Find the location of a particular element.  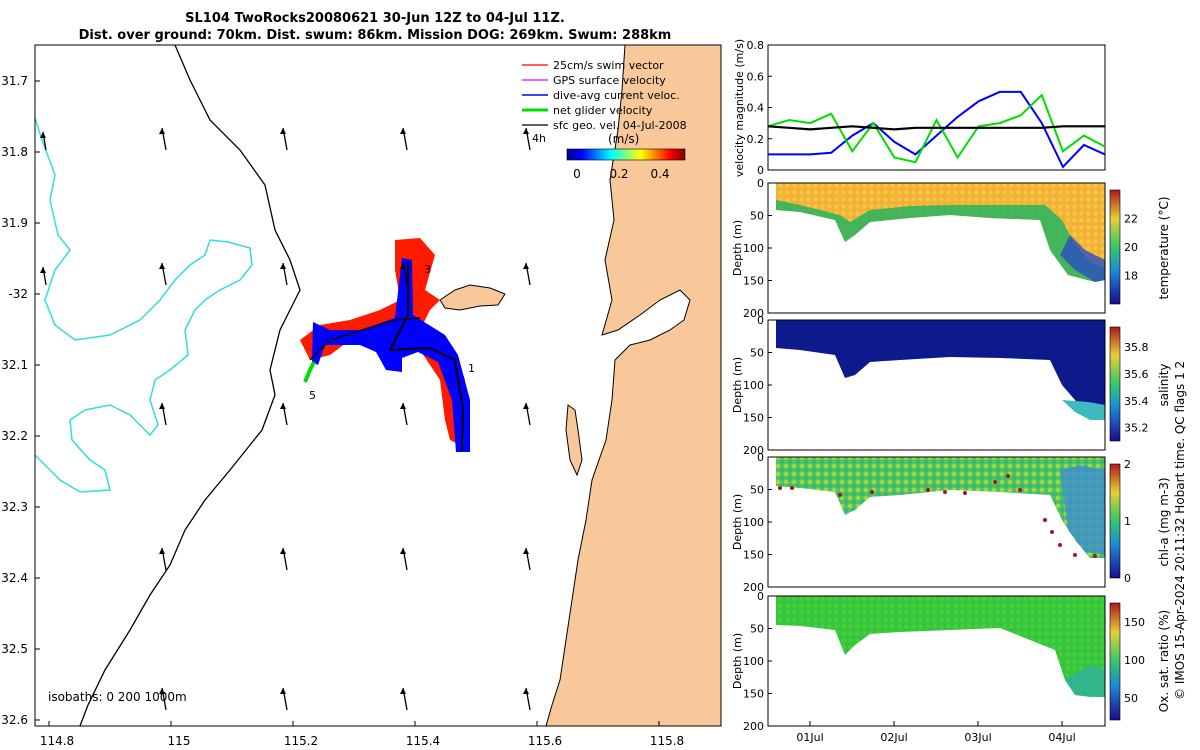

cbar-tick-label: 22 is located at coordinates (1131, 219).